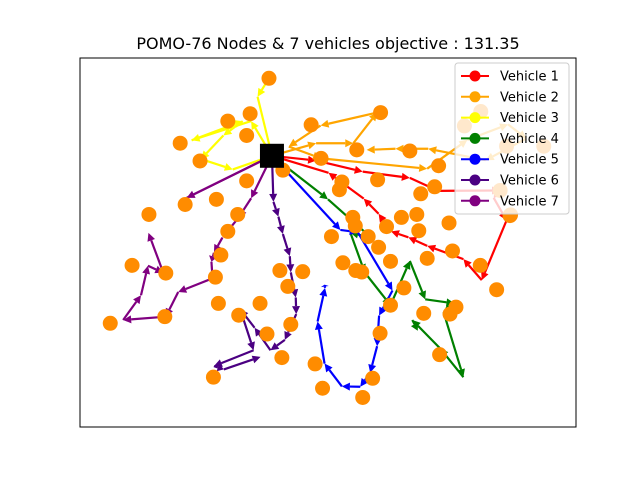  I want to click on depot-marker, so click(271, 155).